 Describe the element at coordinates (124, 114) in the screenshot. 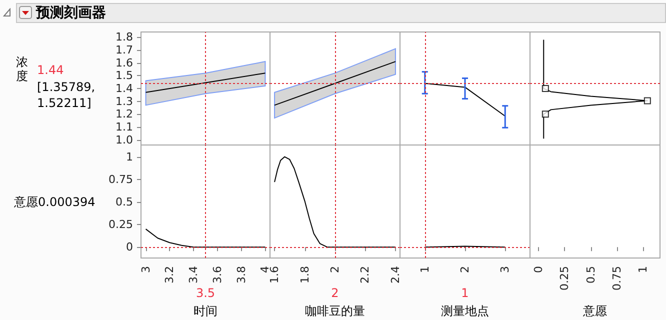

I see `y-tick-label: 1.2` at that location.